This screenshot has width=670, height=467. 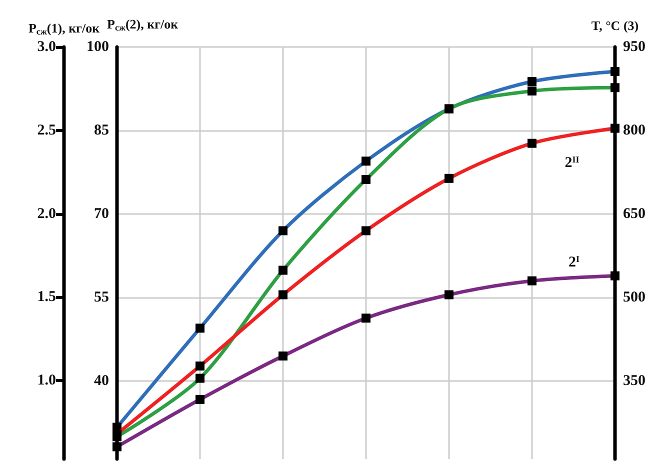 What do you see at coordinates (46, 297) in the screenshot?
I see `y3-tick-label: 1.5` at bounding box center [46, 297].